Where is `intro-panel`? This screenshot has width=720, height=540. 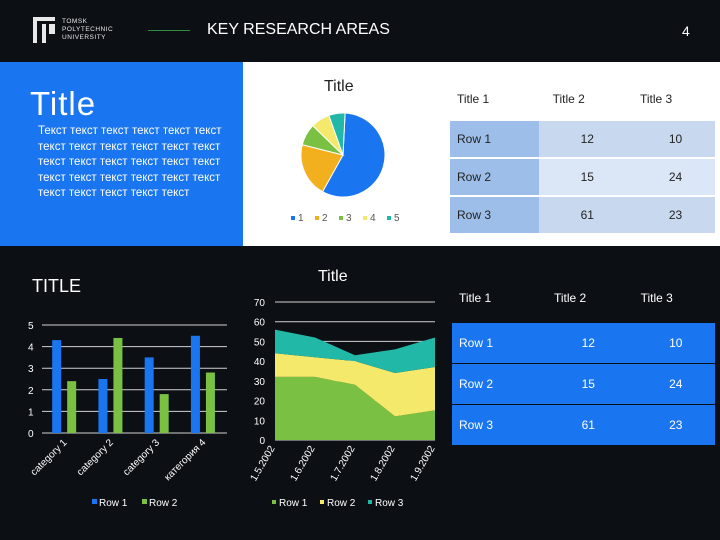
intro-panel is located at coordinates (121, 154).